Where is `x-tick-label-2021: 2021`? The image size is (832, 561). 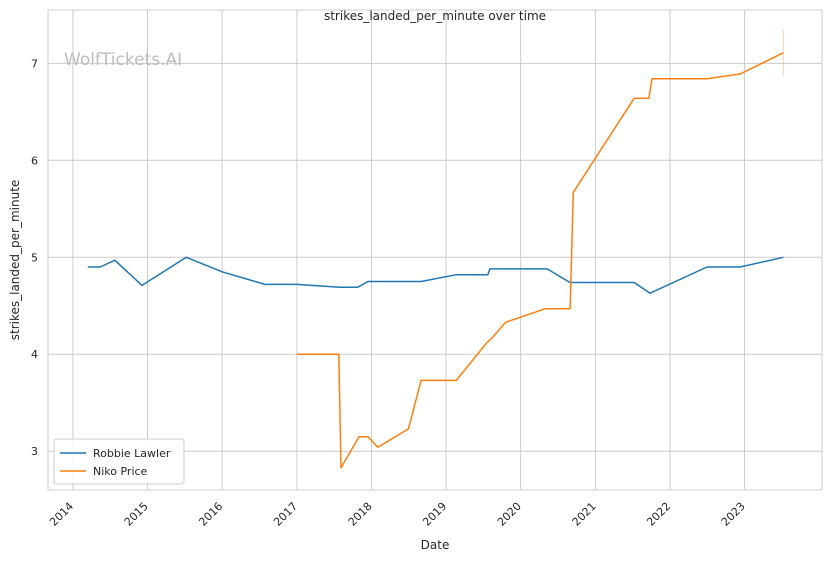 x-tick-label-2021: 2021 is located at coordinates (584, 514).